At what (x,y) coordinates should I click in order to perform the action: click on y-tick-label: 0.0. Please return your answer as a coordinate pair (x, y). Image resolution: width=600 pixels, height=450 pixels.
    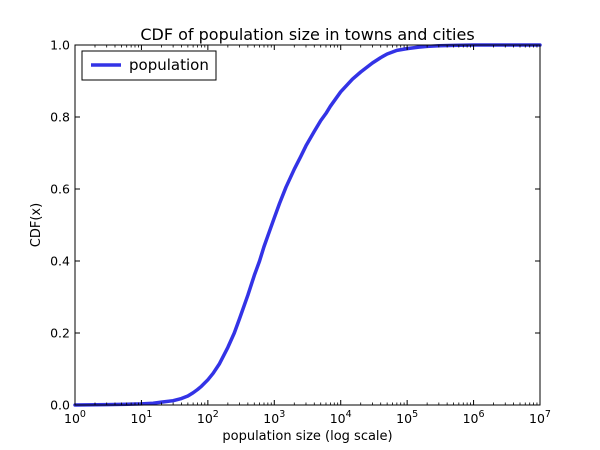
    Looking at the image, I should click on (60, 405).